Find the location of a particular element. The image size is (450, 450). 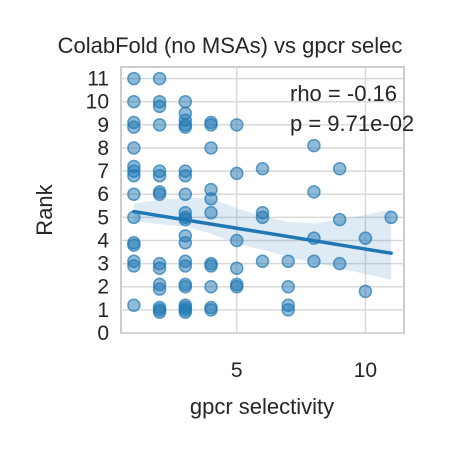

y-tick-label: 6 is located at coordinates (103, 194).